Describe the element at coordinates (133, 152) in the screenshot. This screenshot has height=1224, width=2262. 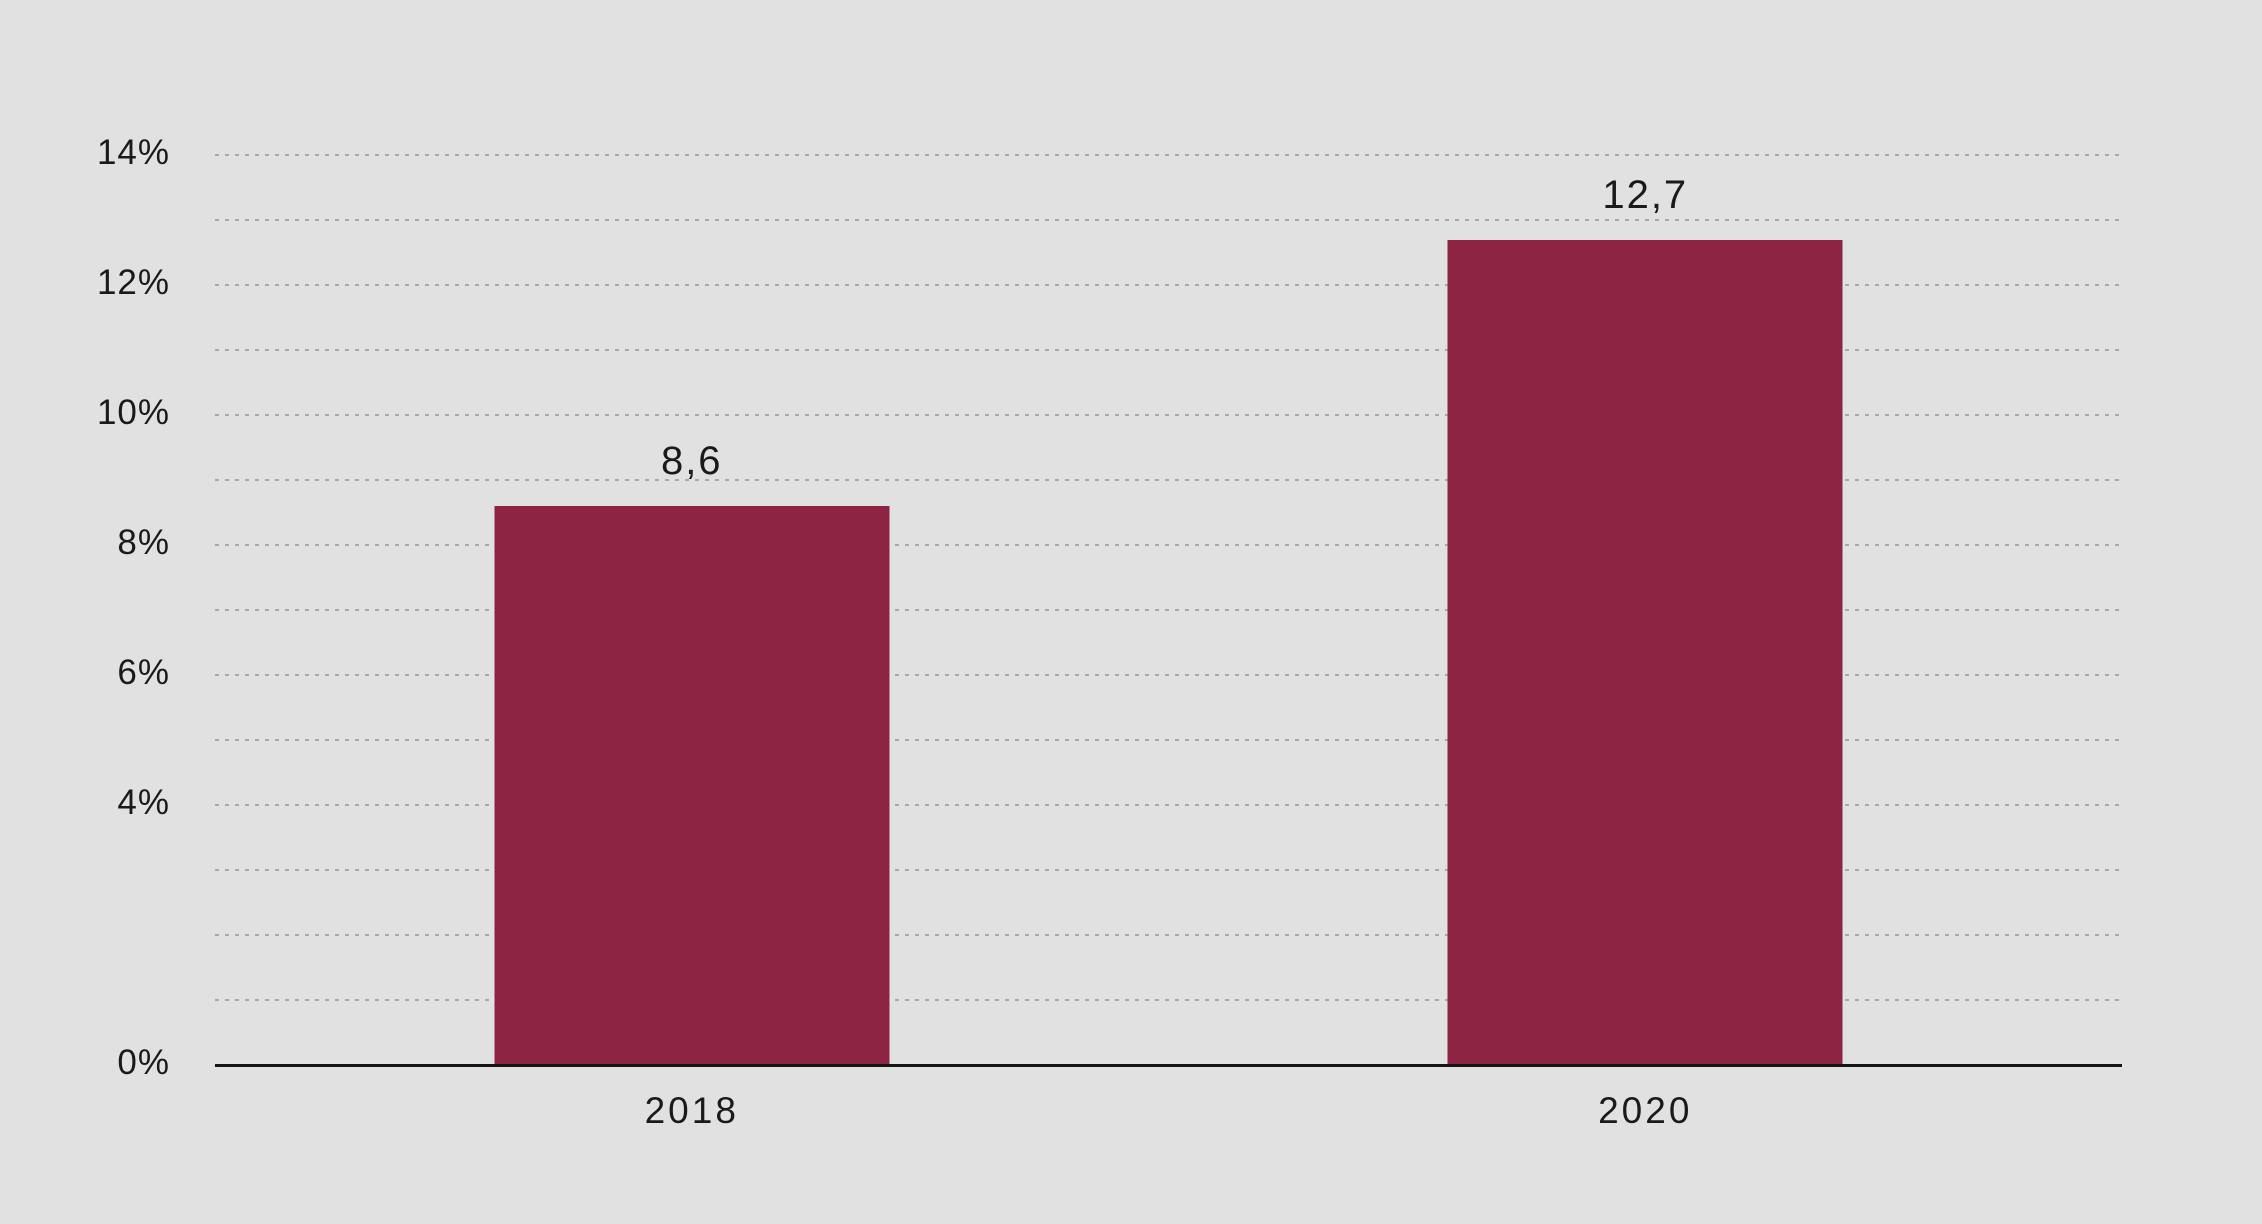
I see `y-axis-tick-label: 14%` at that location.